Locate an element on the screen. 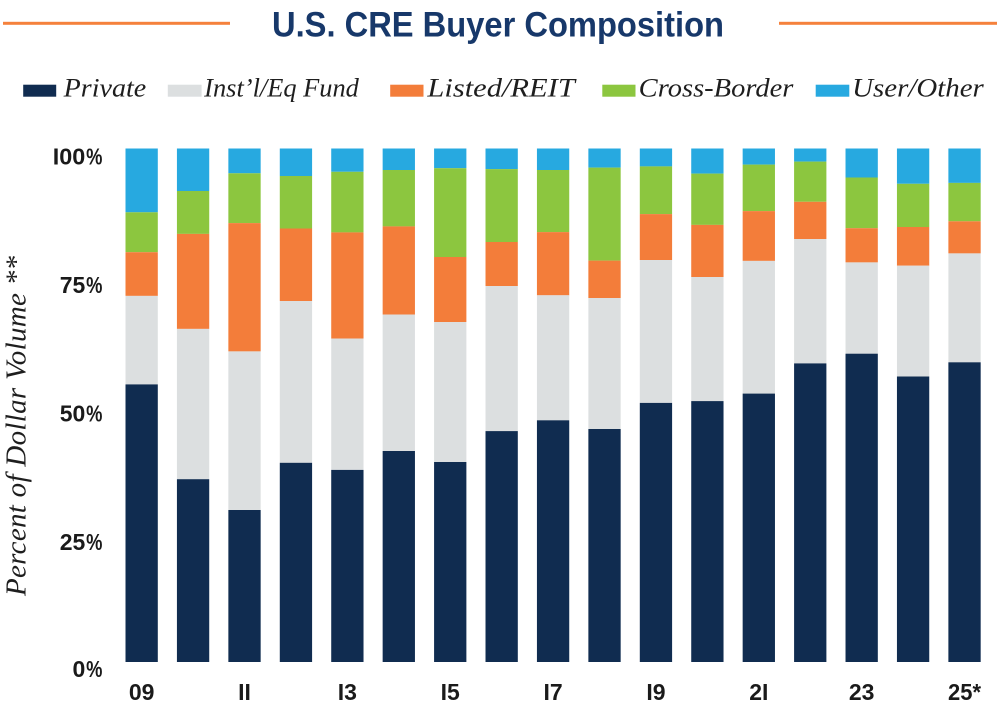 The image size is (1000, 706). svg-text: Private is located at coordinates (105, 88).